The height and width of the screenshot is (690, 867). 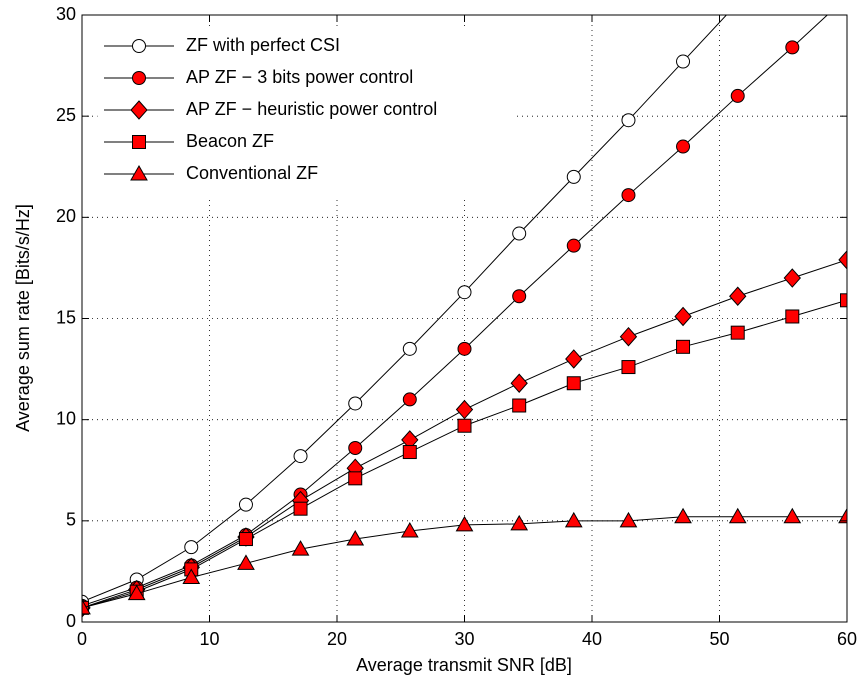 I want to click on x-tick-label: 30, so click(x=464, y=639).